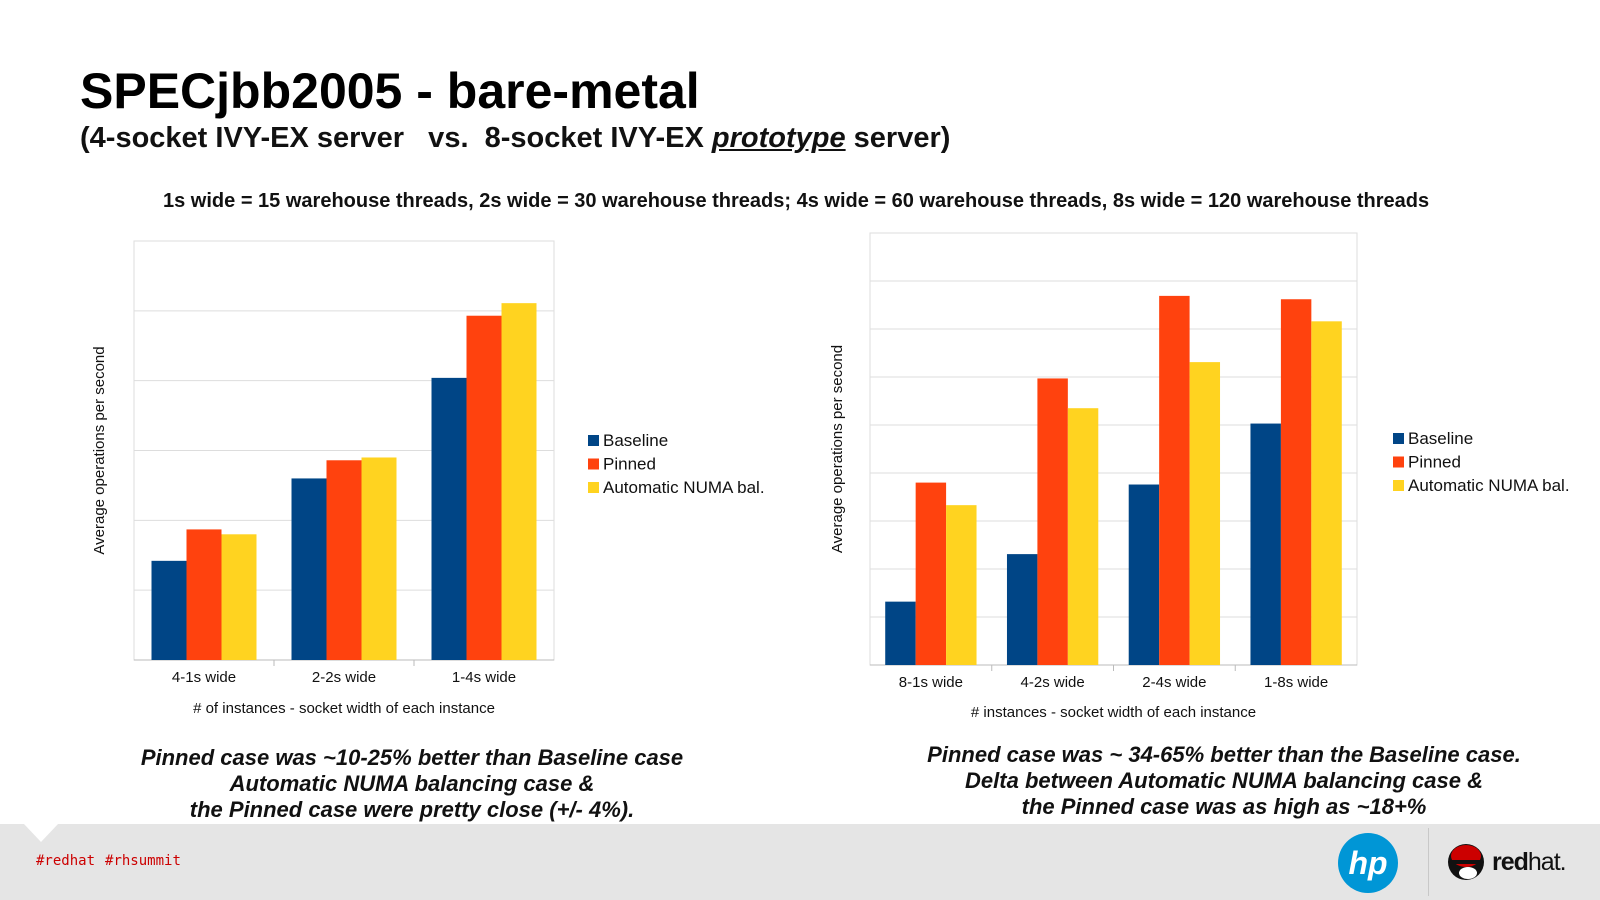  Describe the element at coordinates (1296, 682) in the screenshot. I see `x-tick-label: 1-8s wide` at that location.